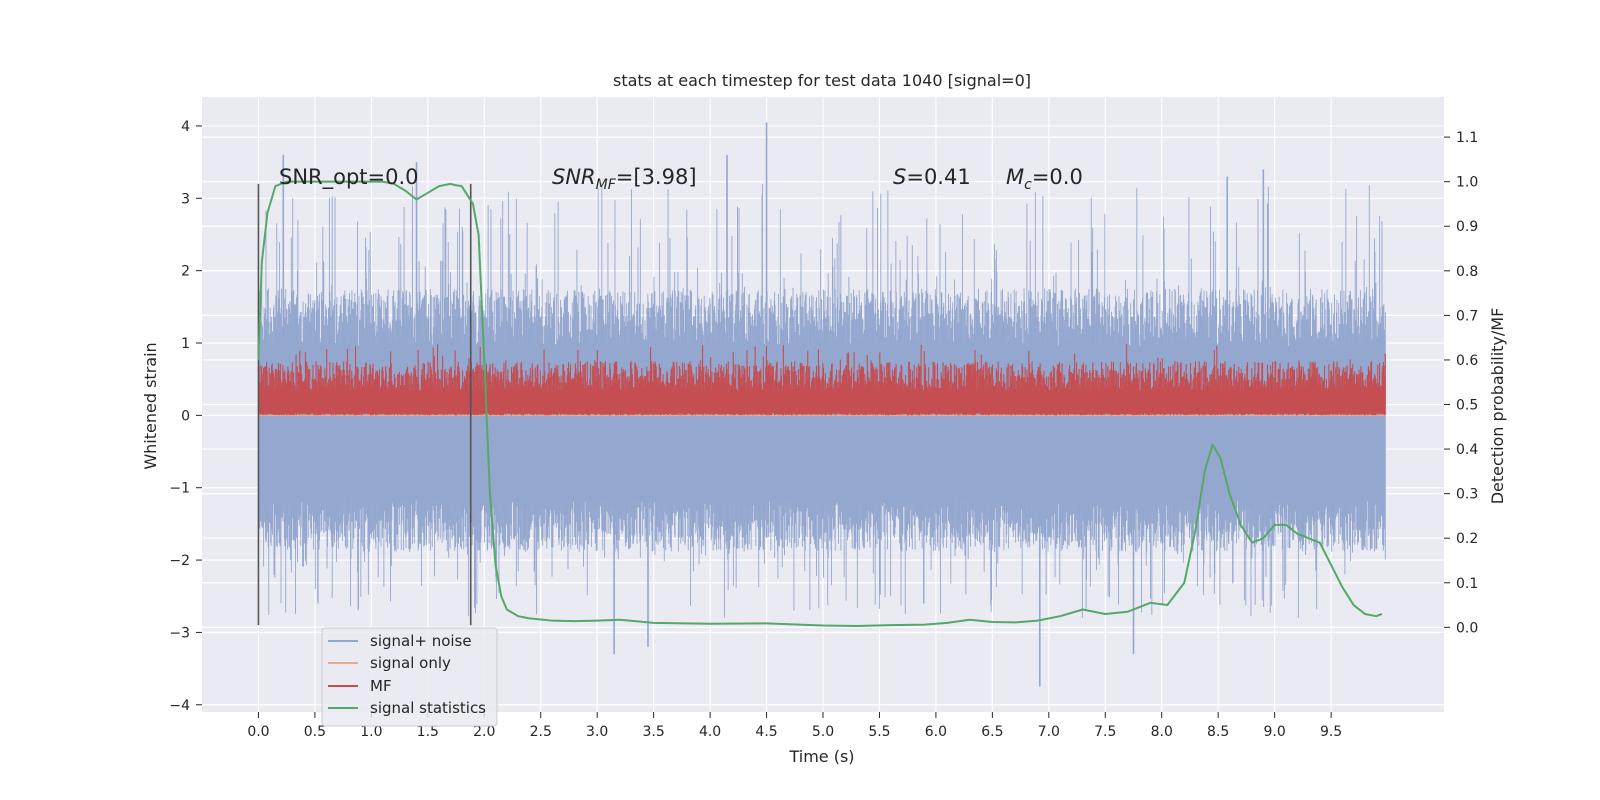  Describe the element at coordinates (1162, 732) in the screenshot. I see `x-tick-label: 8.0` at that location.